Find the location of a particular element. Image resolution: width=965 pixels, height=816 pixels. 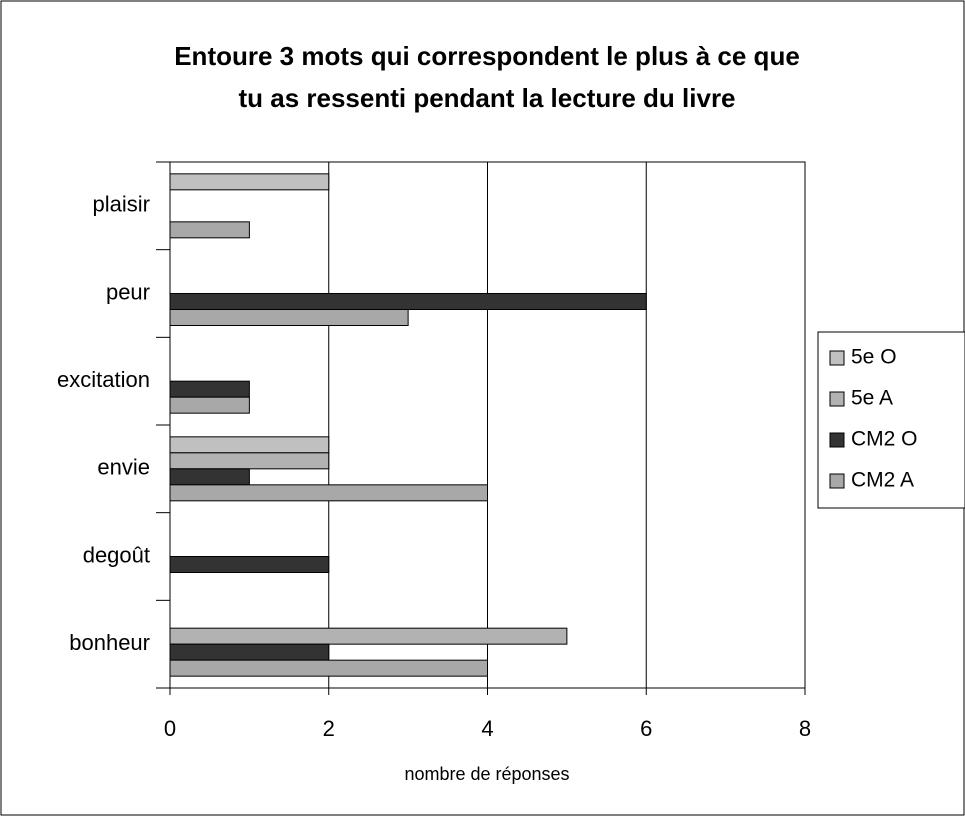

x-tick-label: 0 is located at coordinates (170, 728).